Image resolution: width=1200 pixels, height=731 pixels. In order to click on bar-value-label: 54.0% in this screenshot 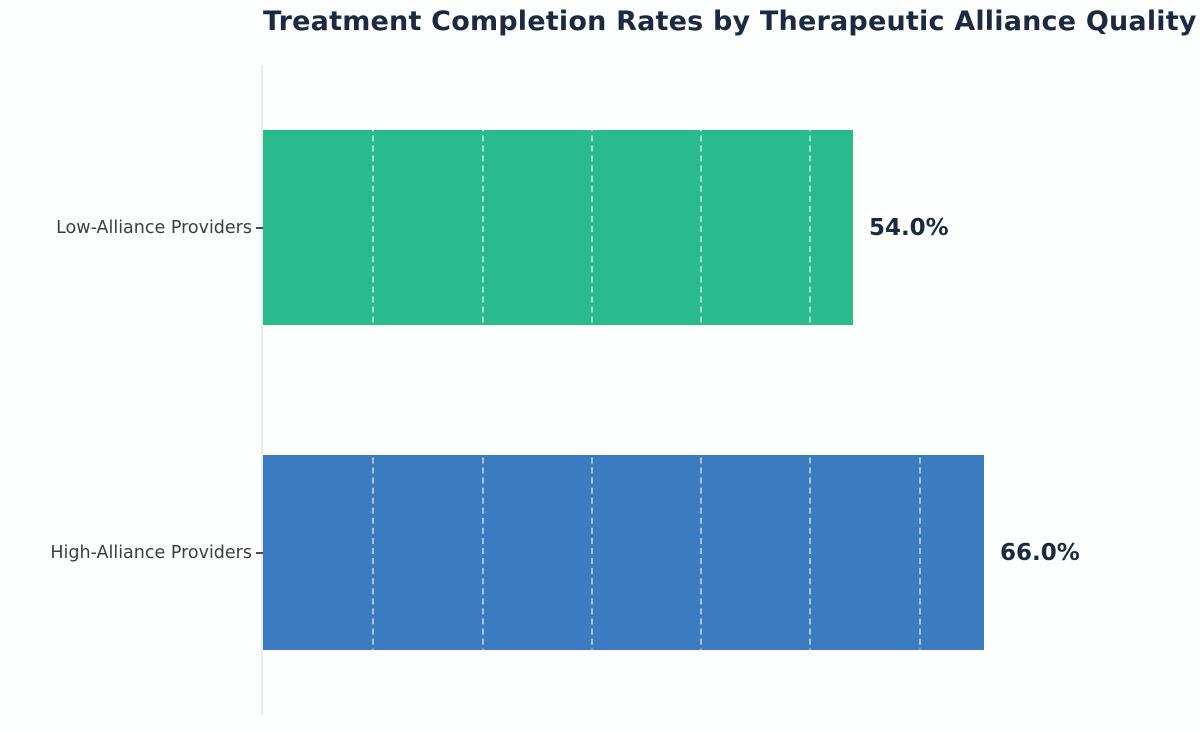, I will do `click(908, 227)`.